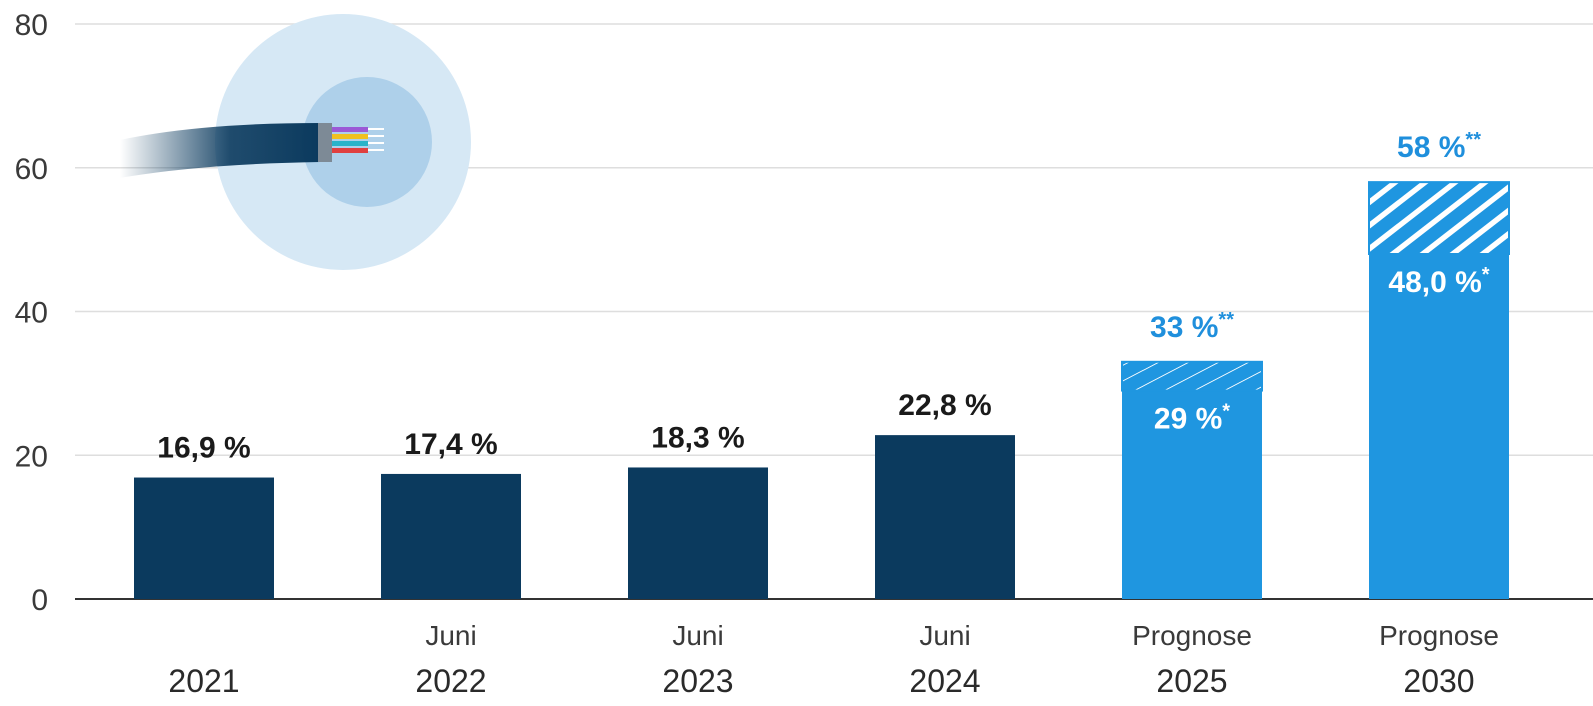 Image resolution: width=1593 pixels, height=706 pixels. Describe the element at coordinates (1434, 282) in the screenshot. I see `label-text: 48,0 %` at that location.